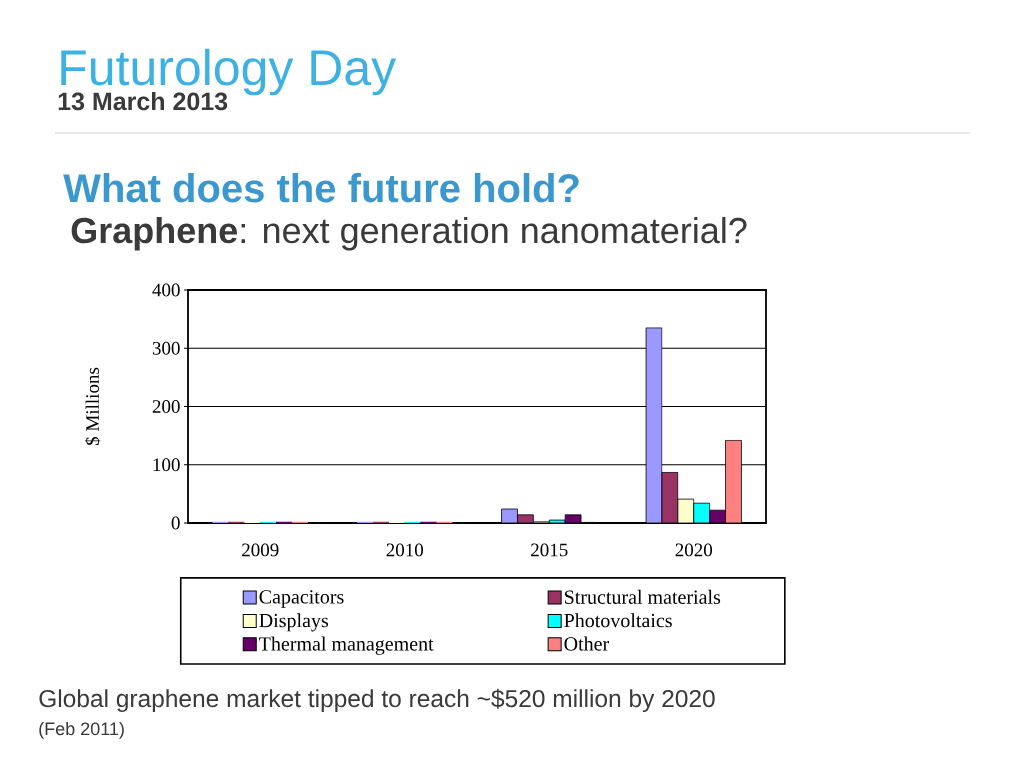 The height and width of the screenshot is (768, 1024). What do you see at coordinates (694, 550) in the screenshot?
I see `x-tick-label: 2020` at bounding box center [694, 550].